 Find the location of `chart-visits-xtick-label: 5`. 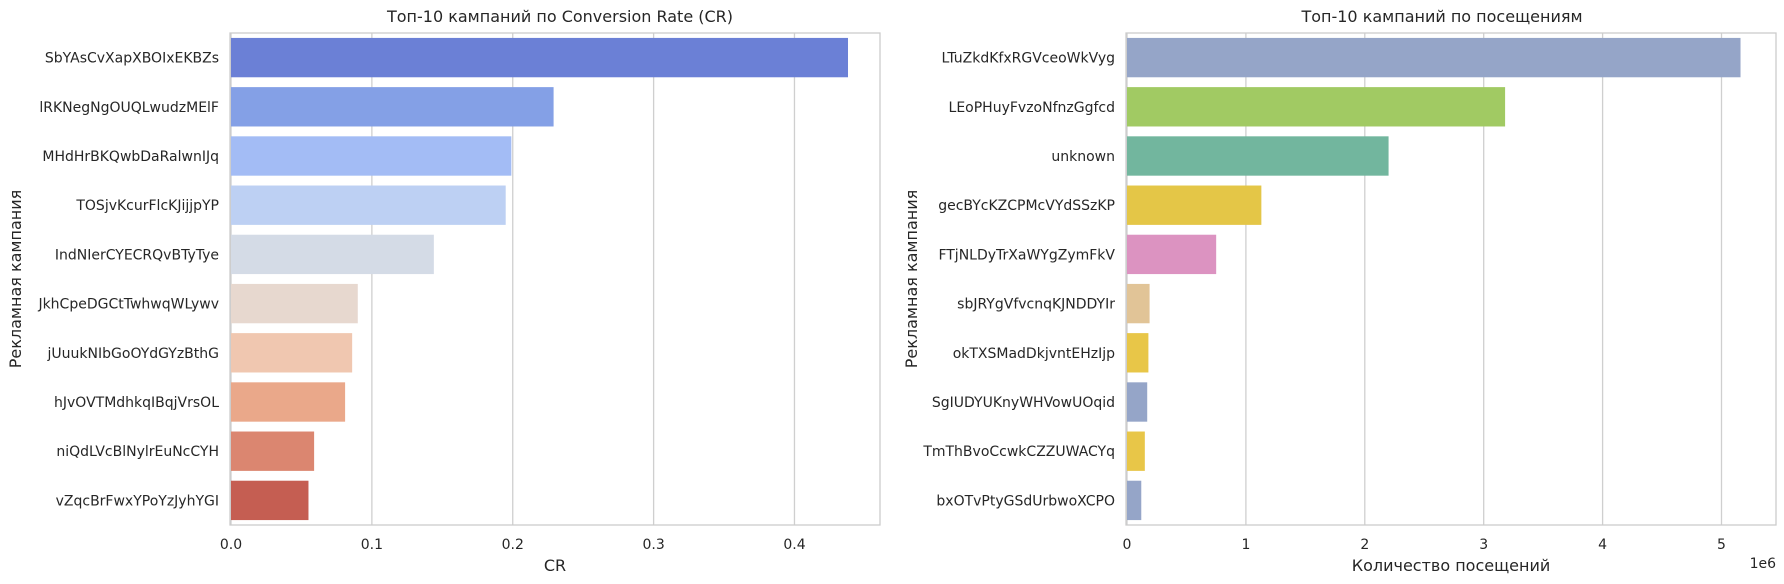

chart-visits-xtick-label: 5 is located at coordinates (1721, 545).